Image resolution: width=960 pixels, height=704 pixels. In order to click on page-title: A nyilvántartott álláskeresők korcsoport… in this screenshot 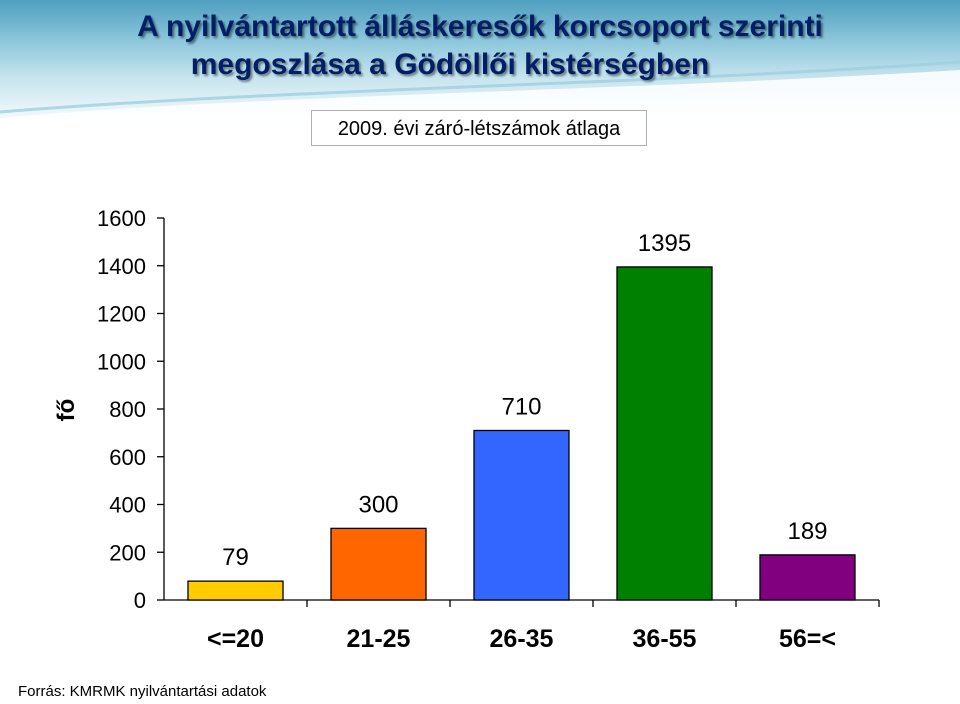, I will do `click(480, 46)`.